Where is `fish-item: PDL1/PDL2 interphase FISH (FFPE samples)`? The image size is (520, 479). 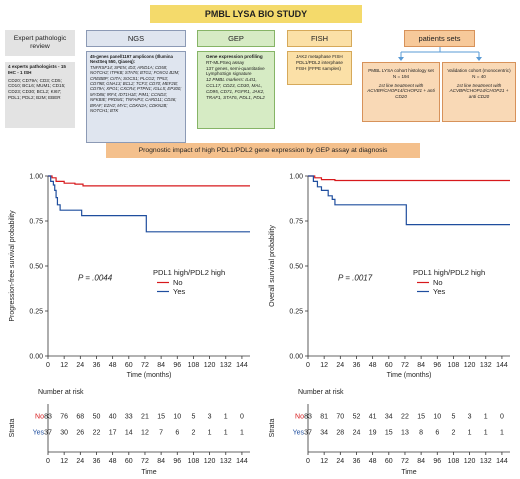 fish-item: PDL1/PDL2 interphase FISH (FFPE samples) is located at coordinates (322, 66).